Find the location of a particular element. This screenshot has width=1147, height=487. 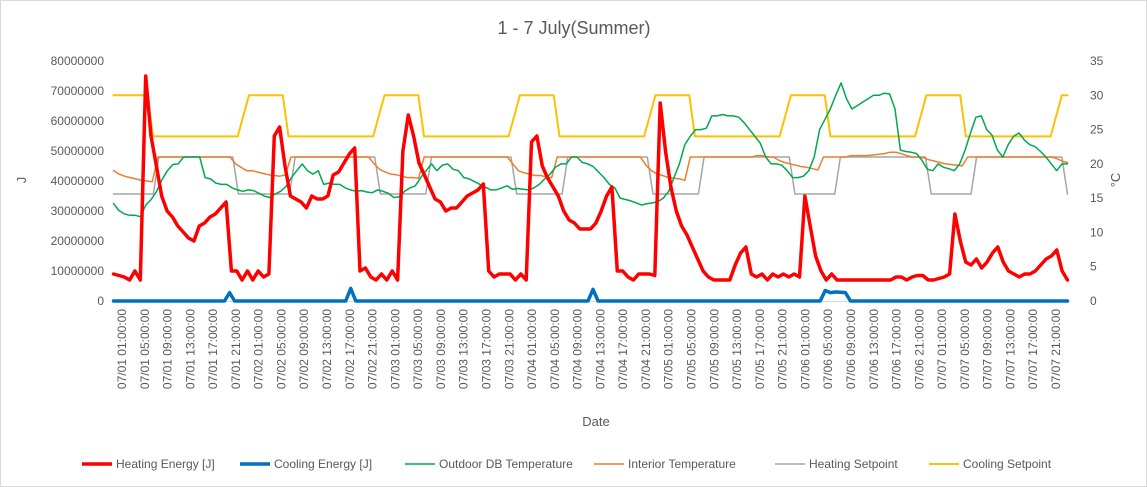

x-tick-label: 07/05 21:00:00 is located at coordinates (783, 349).